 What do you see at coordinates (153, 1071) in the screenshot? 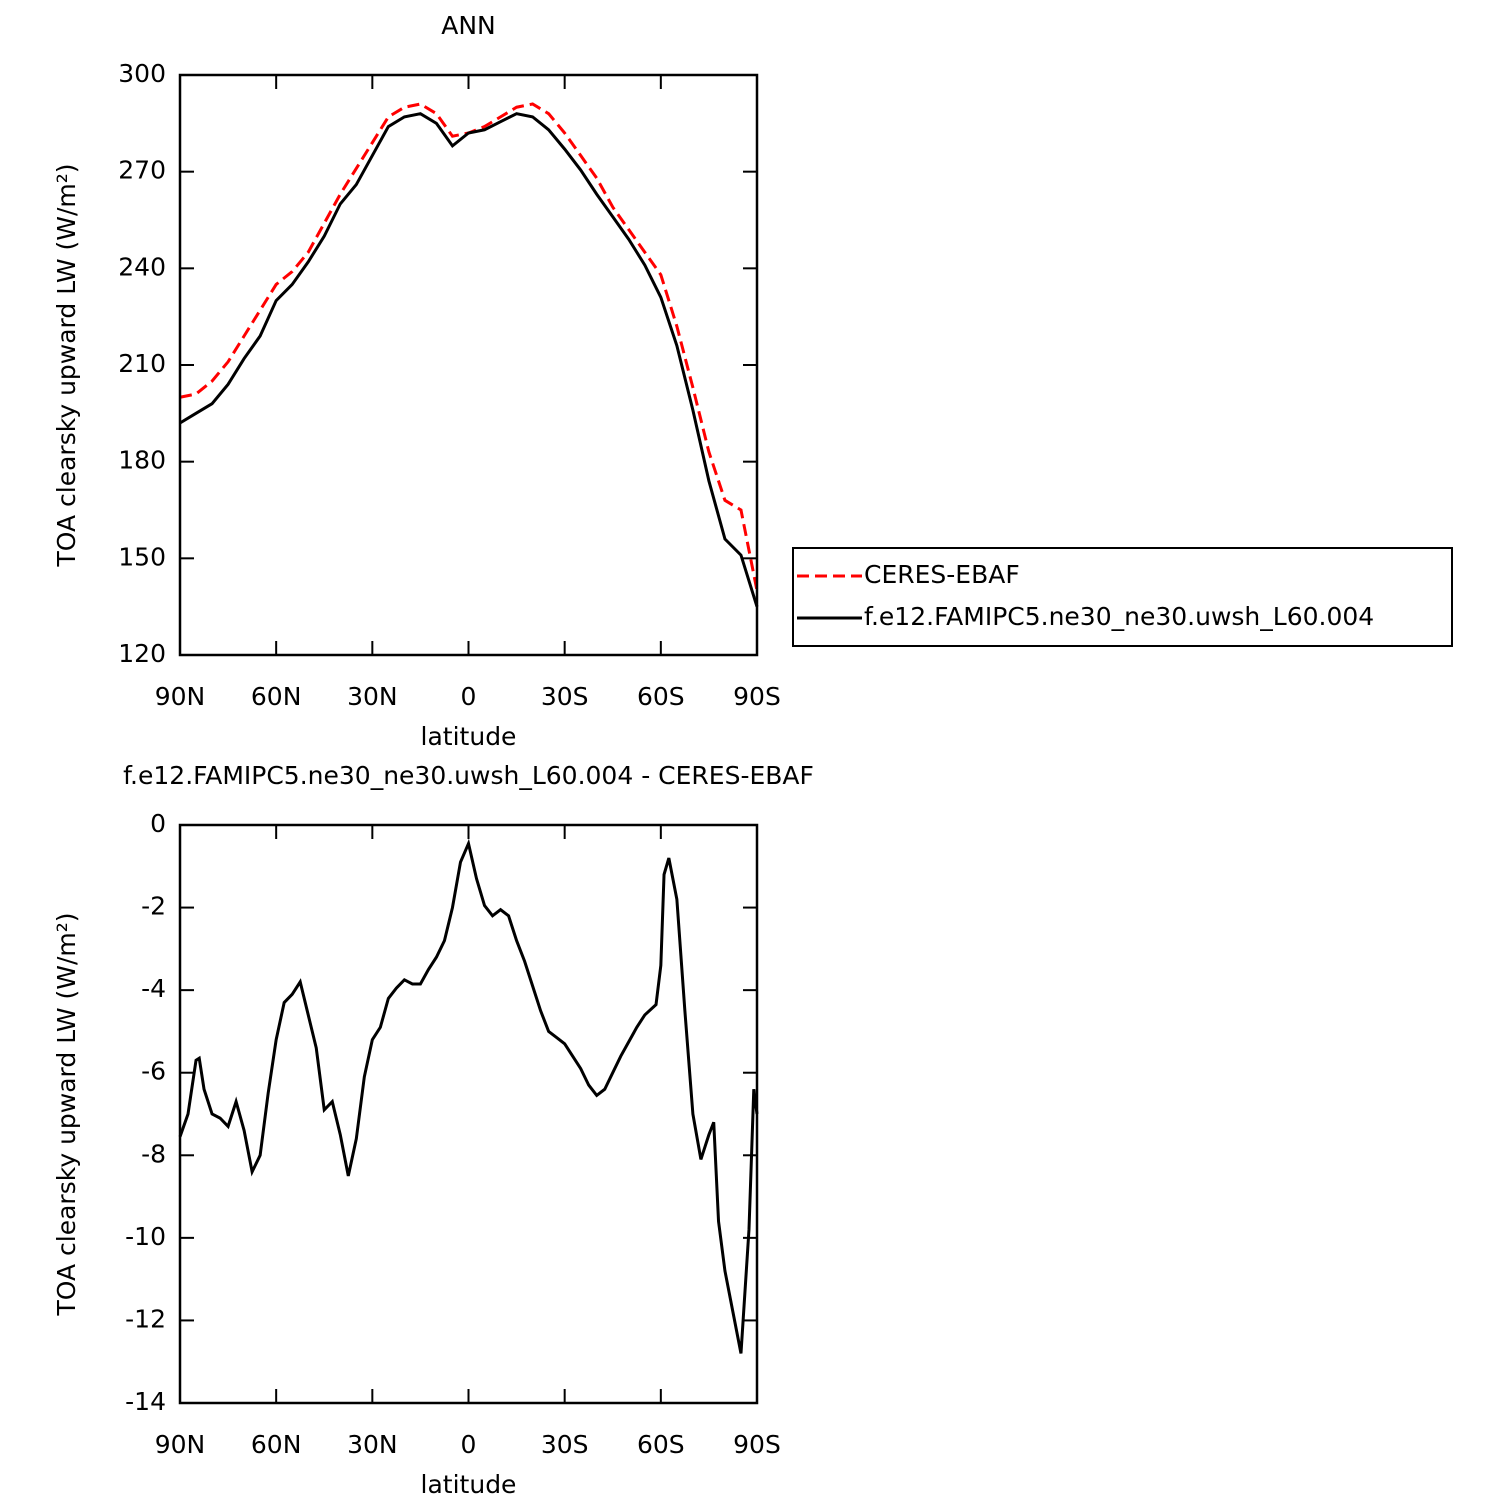
I see `y-tick-label: -6` at bounding box center [153, 1071].